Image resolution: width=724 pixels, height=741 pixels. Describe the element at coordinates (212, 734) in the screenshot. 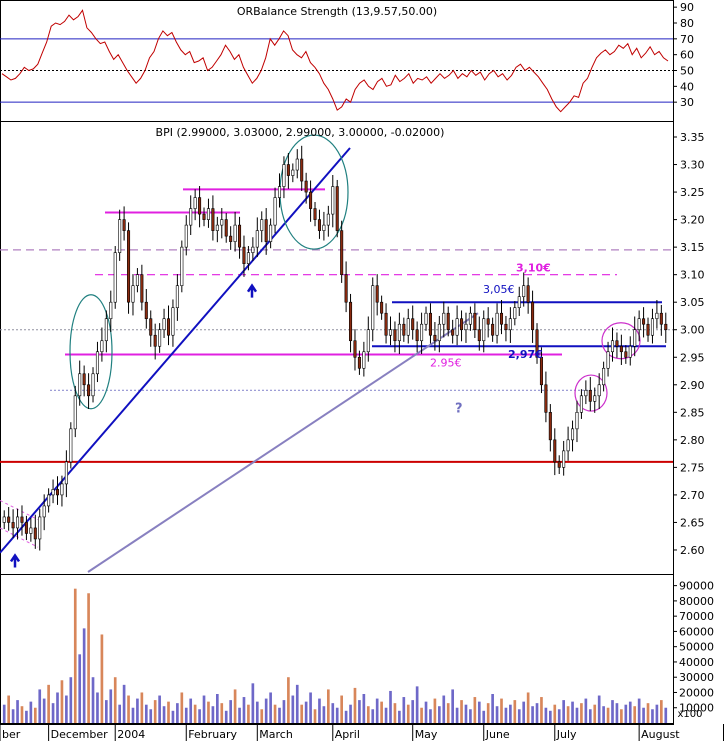

I see `x-axis-label: February` at that location.